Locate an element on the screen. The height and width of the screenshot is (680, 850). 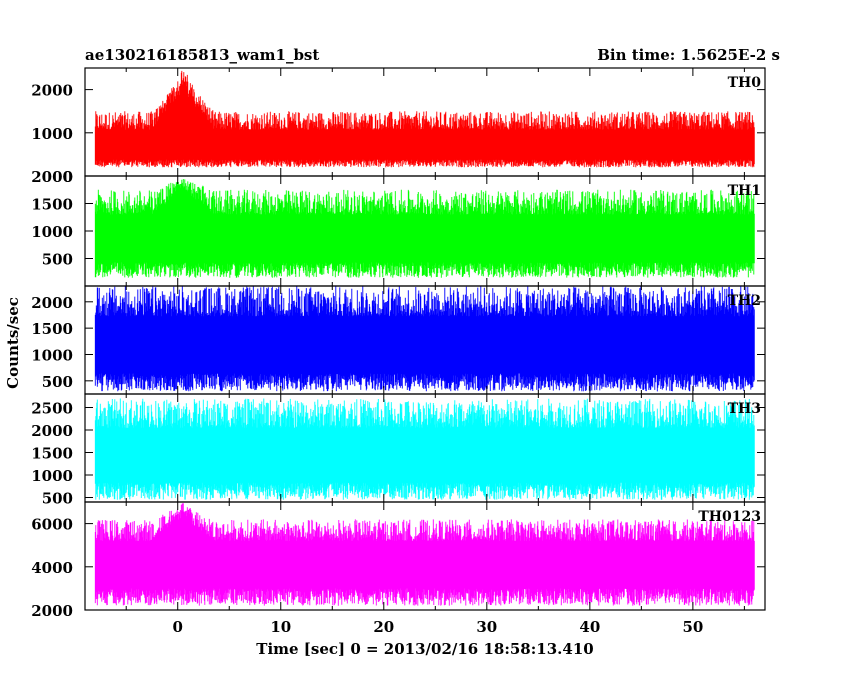
series-trace-th3 is located at coordinates (424, 449).